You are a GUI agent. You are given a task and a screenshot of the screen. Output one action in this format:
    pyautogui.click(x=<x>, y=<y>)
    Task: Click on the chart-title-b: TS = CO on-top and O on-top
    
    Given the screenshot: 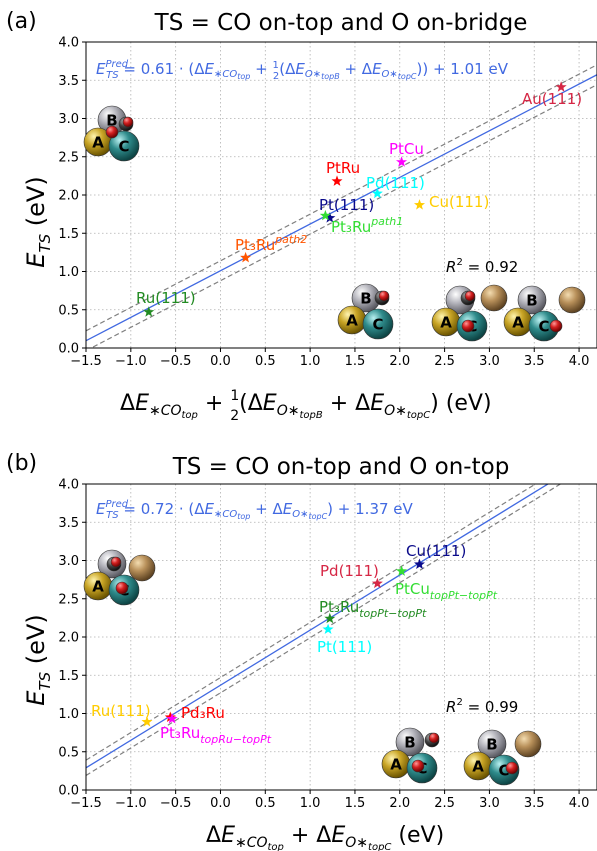 What is the action you would take?
    pyautogui.click(x=341, y=467)
    